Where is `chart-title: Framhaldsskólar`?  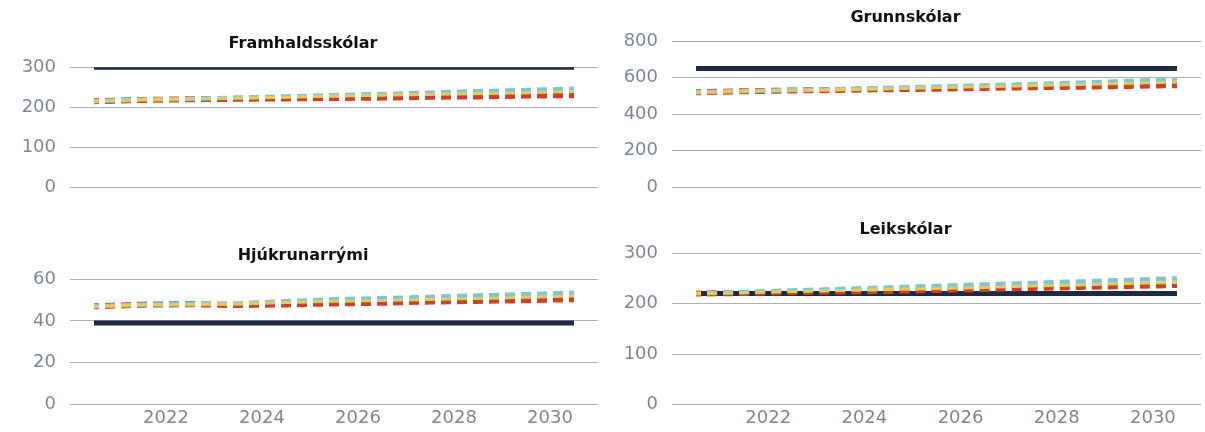
chart-title: Framhaldsskólar is located at coordinates (303, 42).